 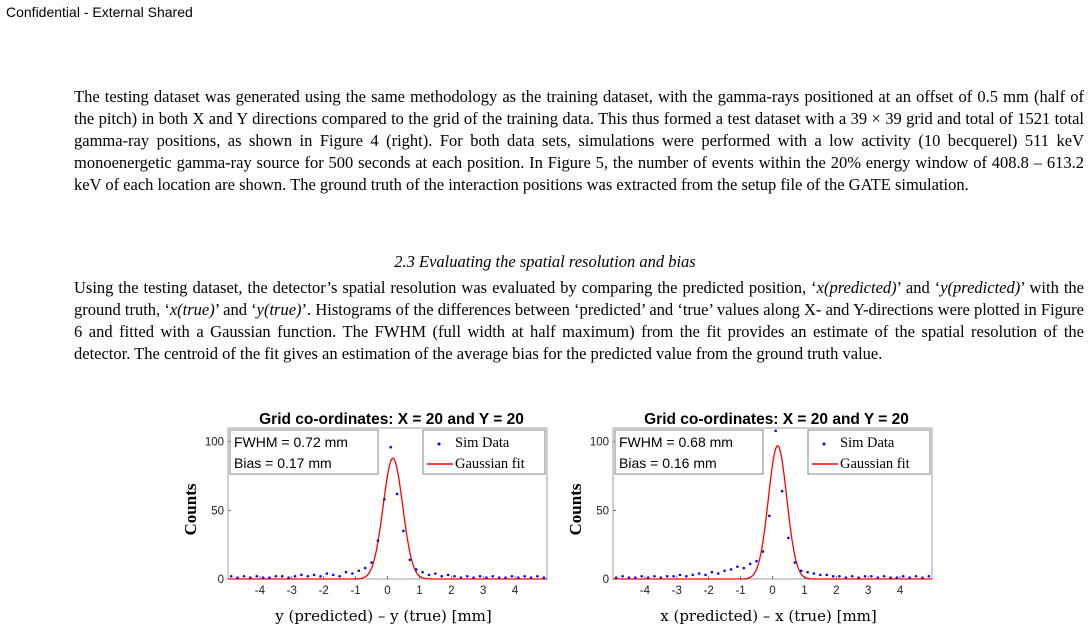 I want to click on x-axis-label: y (predicted) – y (true) [mm], so click(x=383, y=616).